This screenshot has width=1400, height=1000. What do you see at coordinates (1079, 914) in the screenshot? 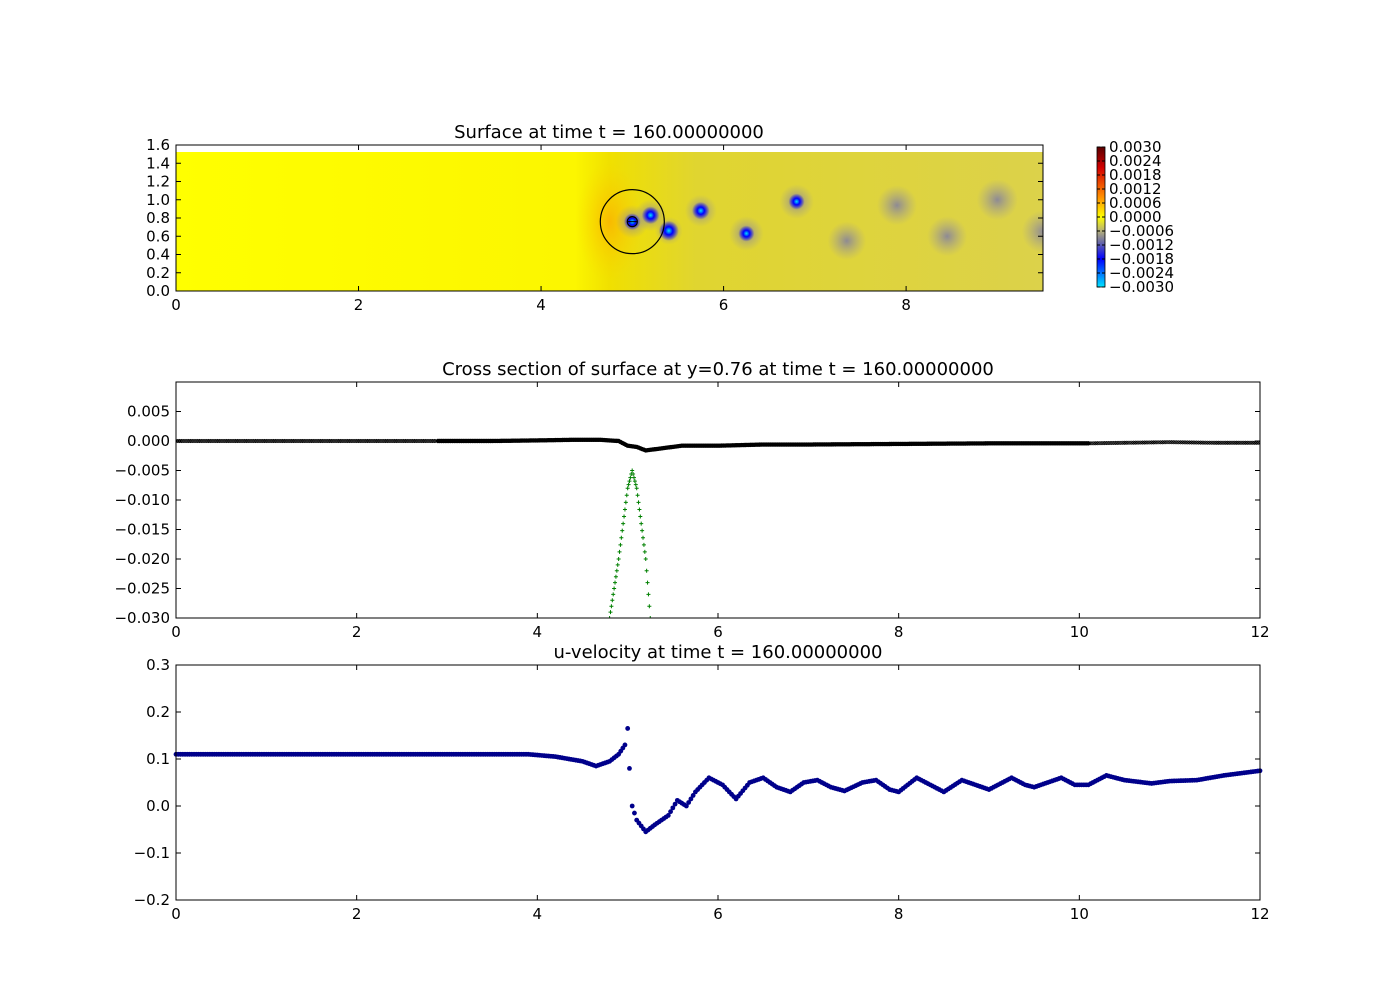
I see `x-tick-label: 10` at bounding box center [1079, 914].